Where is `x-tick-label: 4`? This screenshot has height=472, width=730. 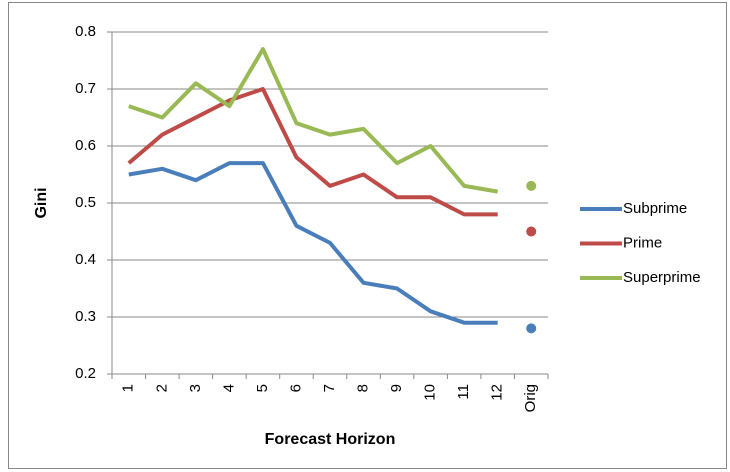 x-tick-label: 4 is located at coordinates (228, 388).